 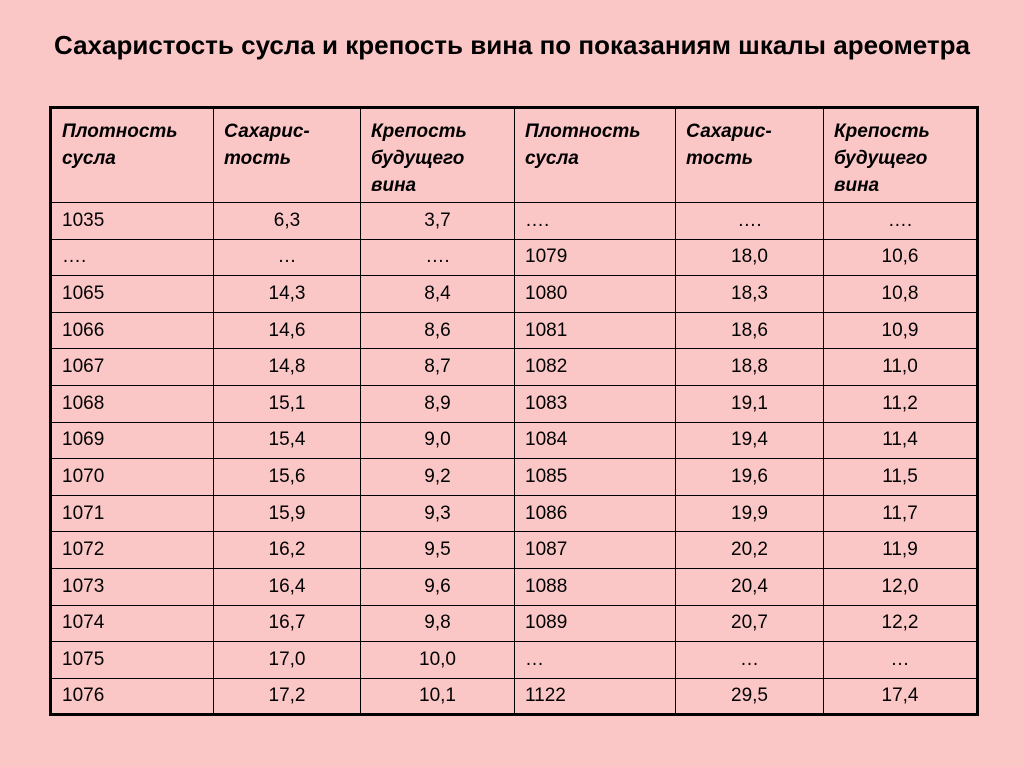 What do you see at coordinates (437, 513) in the screenshot?
I see `cell-strength: 9,3` at bounding box center [437, 513].